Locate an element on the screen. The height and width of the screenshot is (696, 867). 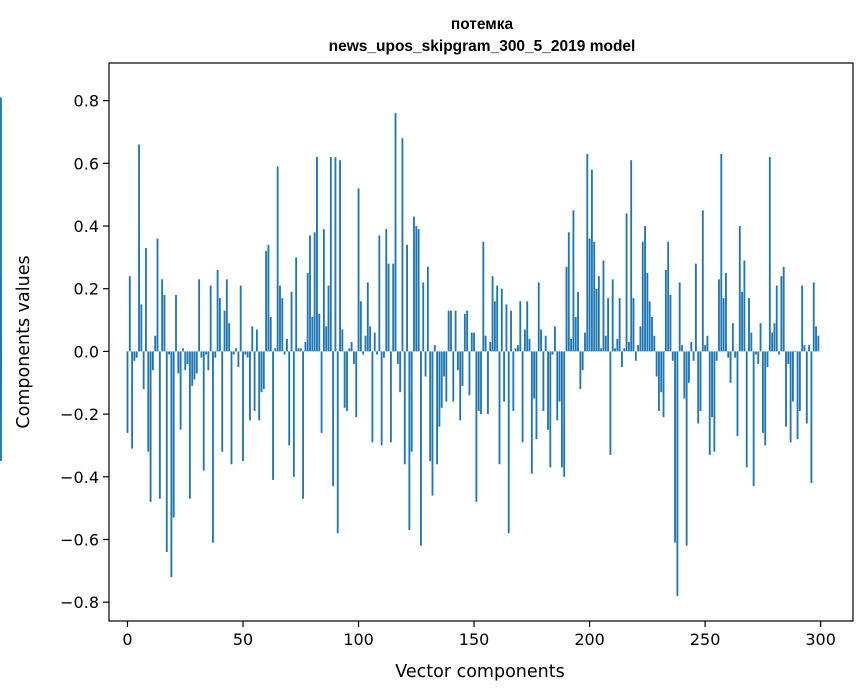
y-axis-label: Components values is located at coordinates (24, 341).